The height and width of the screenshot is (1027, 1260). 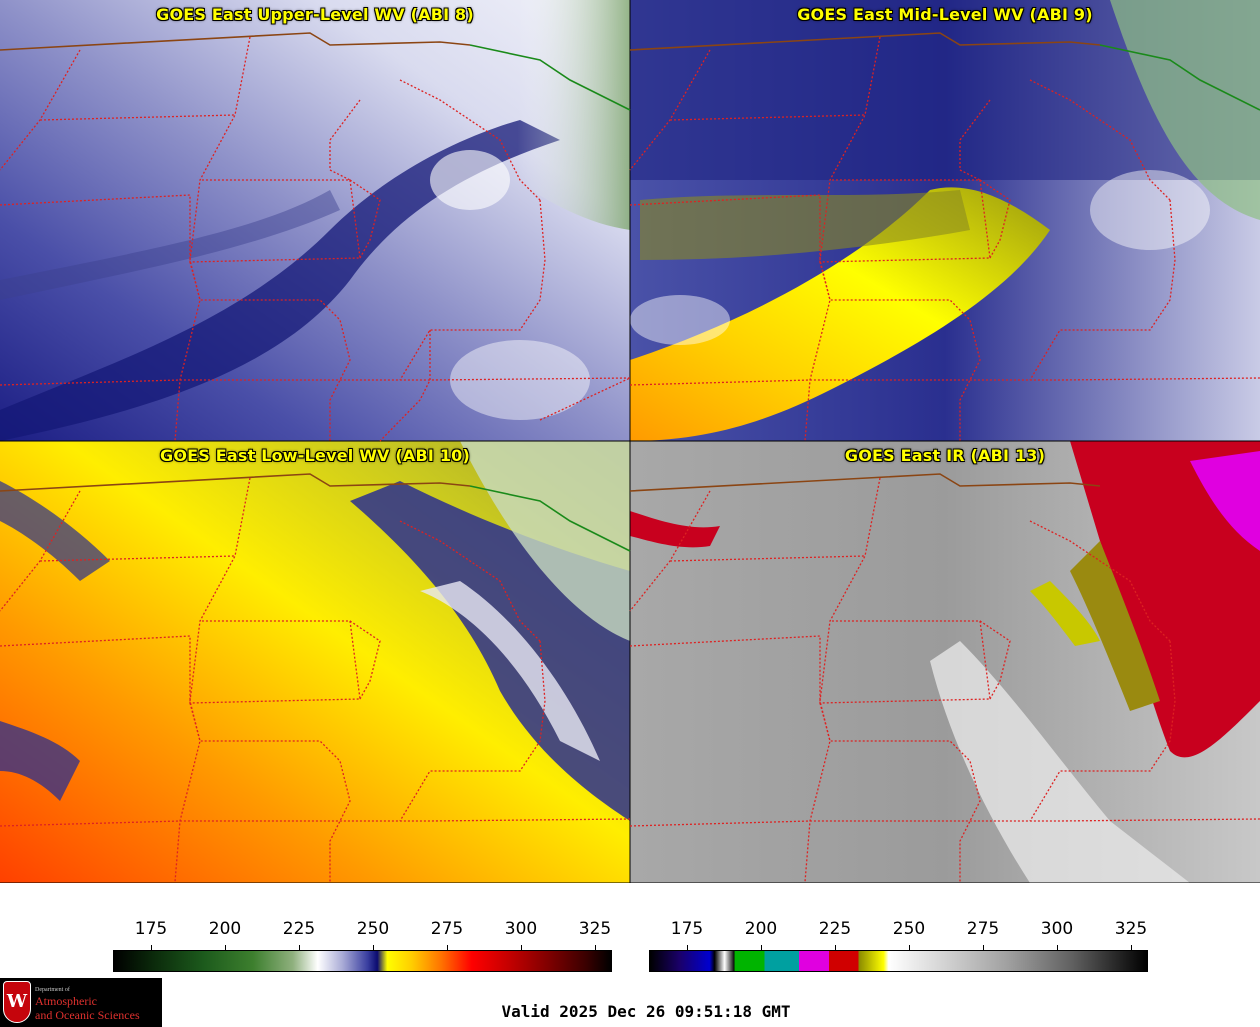 I want to click on ir-colorbar: 175 200 225 250 275 300 325, so click(x=945, y=940).